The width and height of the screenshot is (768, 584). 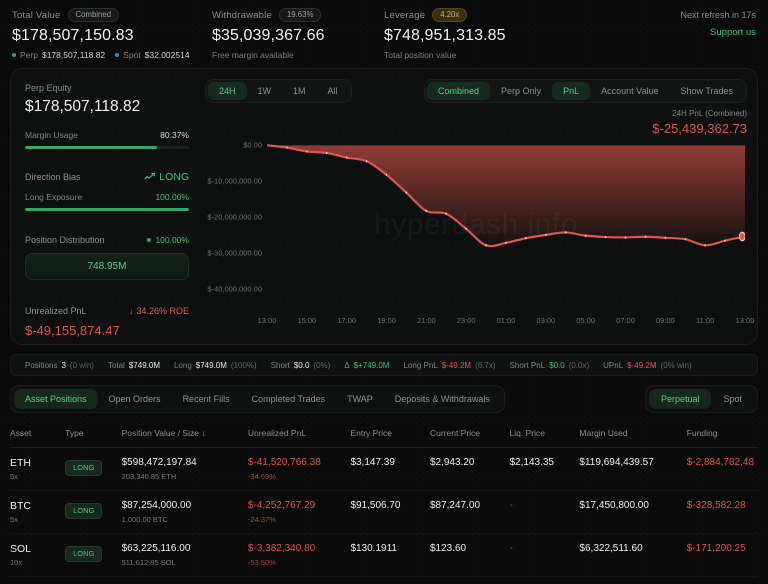 What do you see at coordinates (732, 399) in the screenshot?
I see `market-toggle-spot: Spot` at bounding box center [732, 399].